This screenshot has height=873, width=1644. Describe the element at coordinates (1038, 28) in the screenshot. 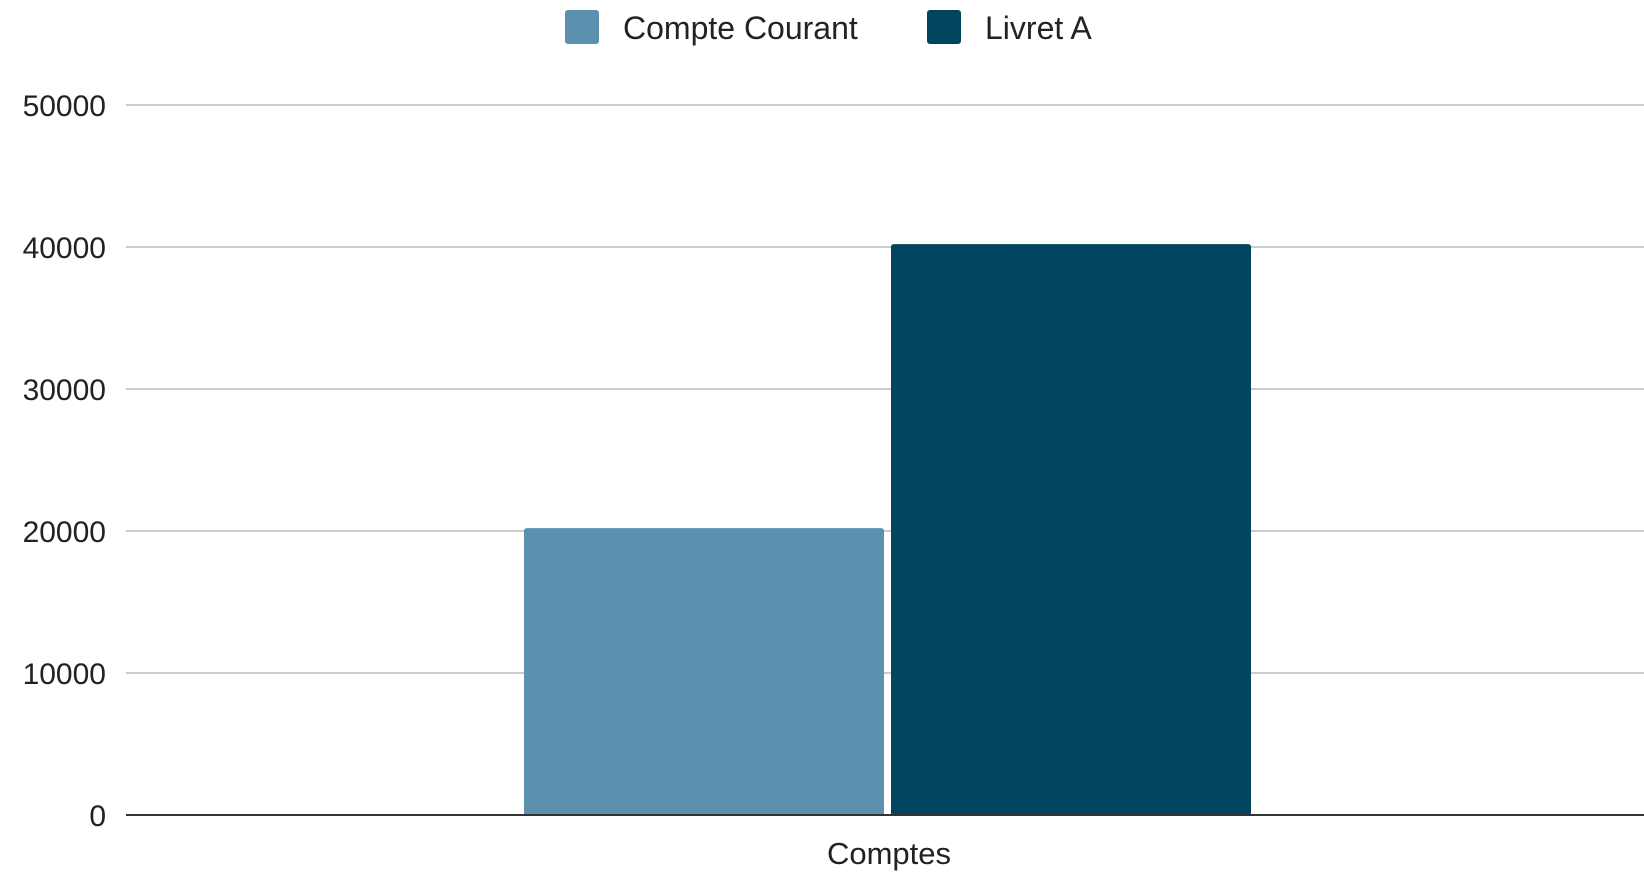

I see `legend-label: Livret A` at that location.